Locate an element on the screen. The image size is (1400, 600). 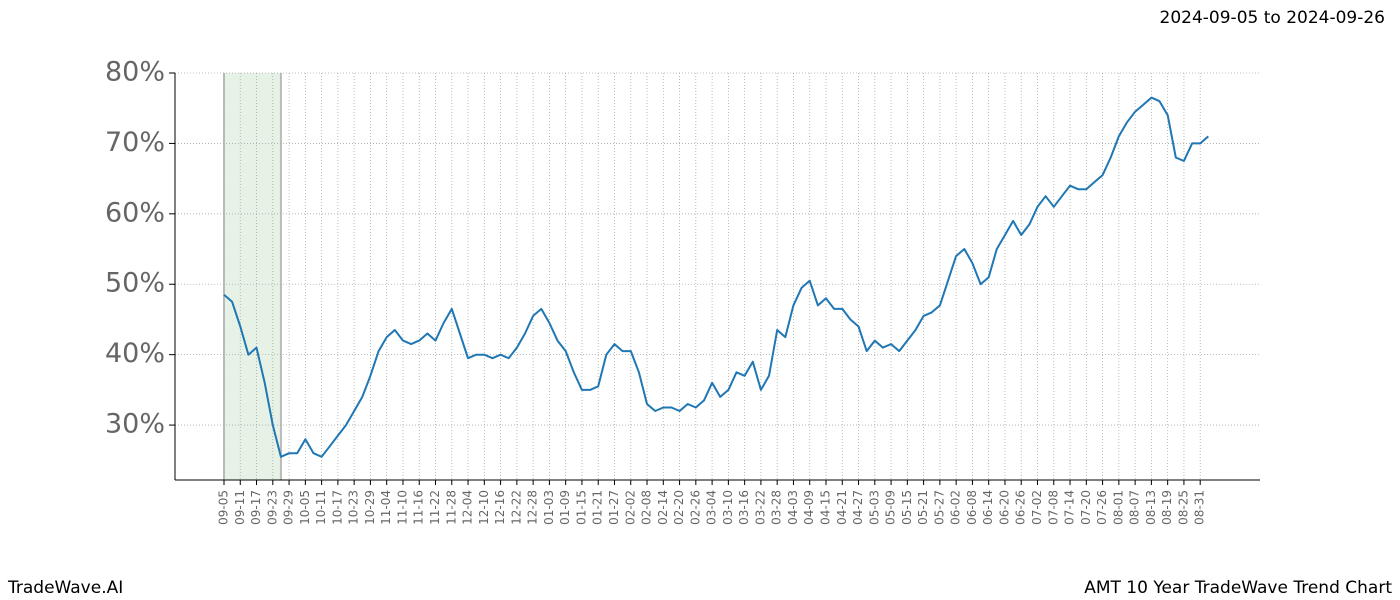
x-tick-label: 04-03 is located at coordinates (793, 507).